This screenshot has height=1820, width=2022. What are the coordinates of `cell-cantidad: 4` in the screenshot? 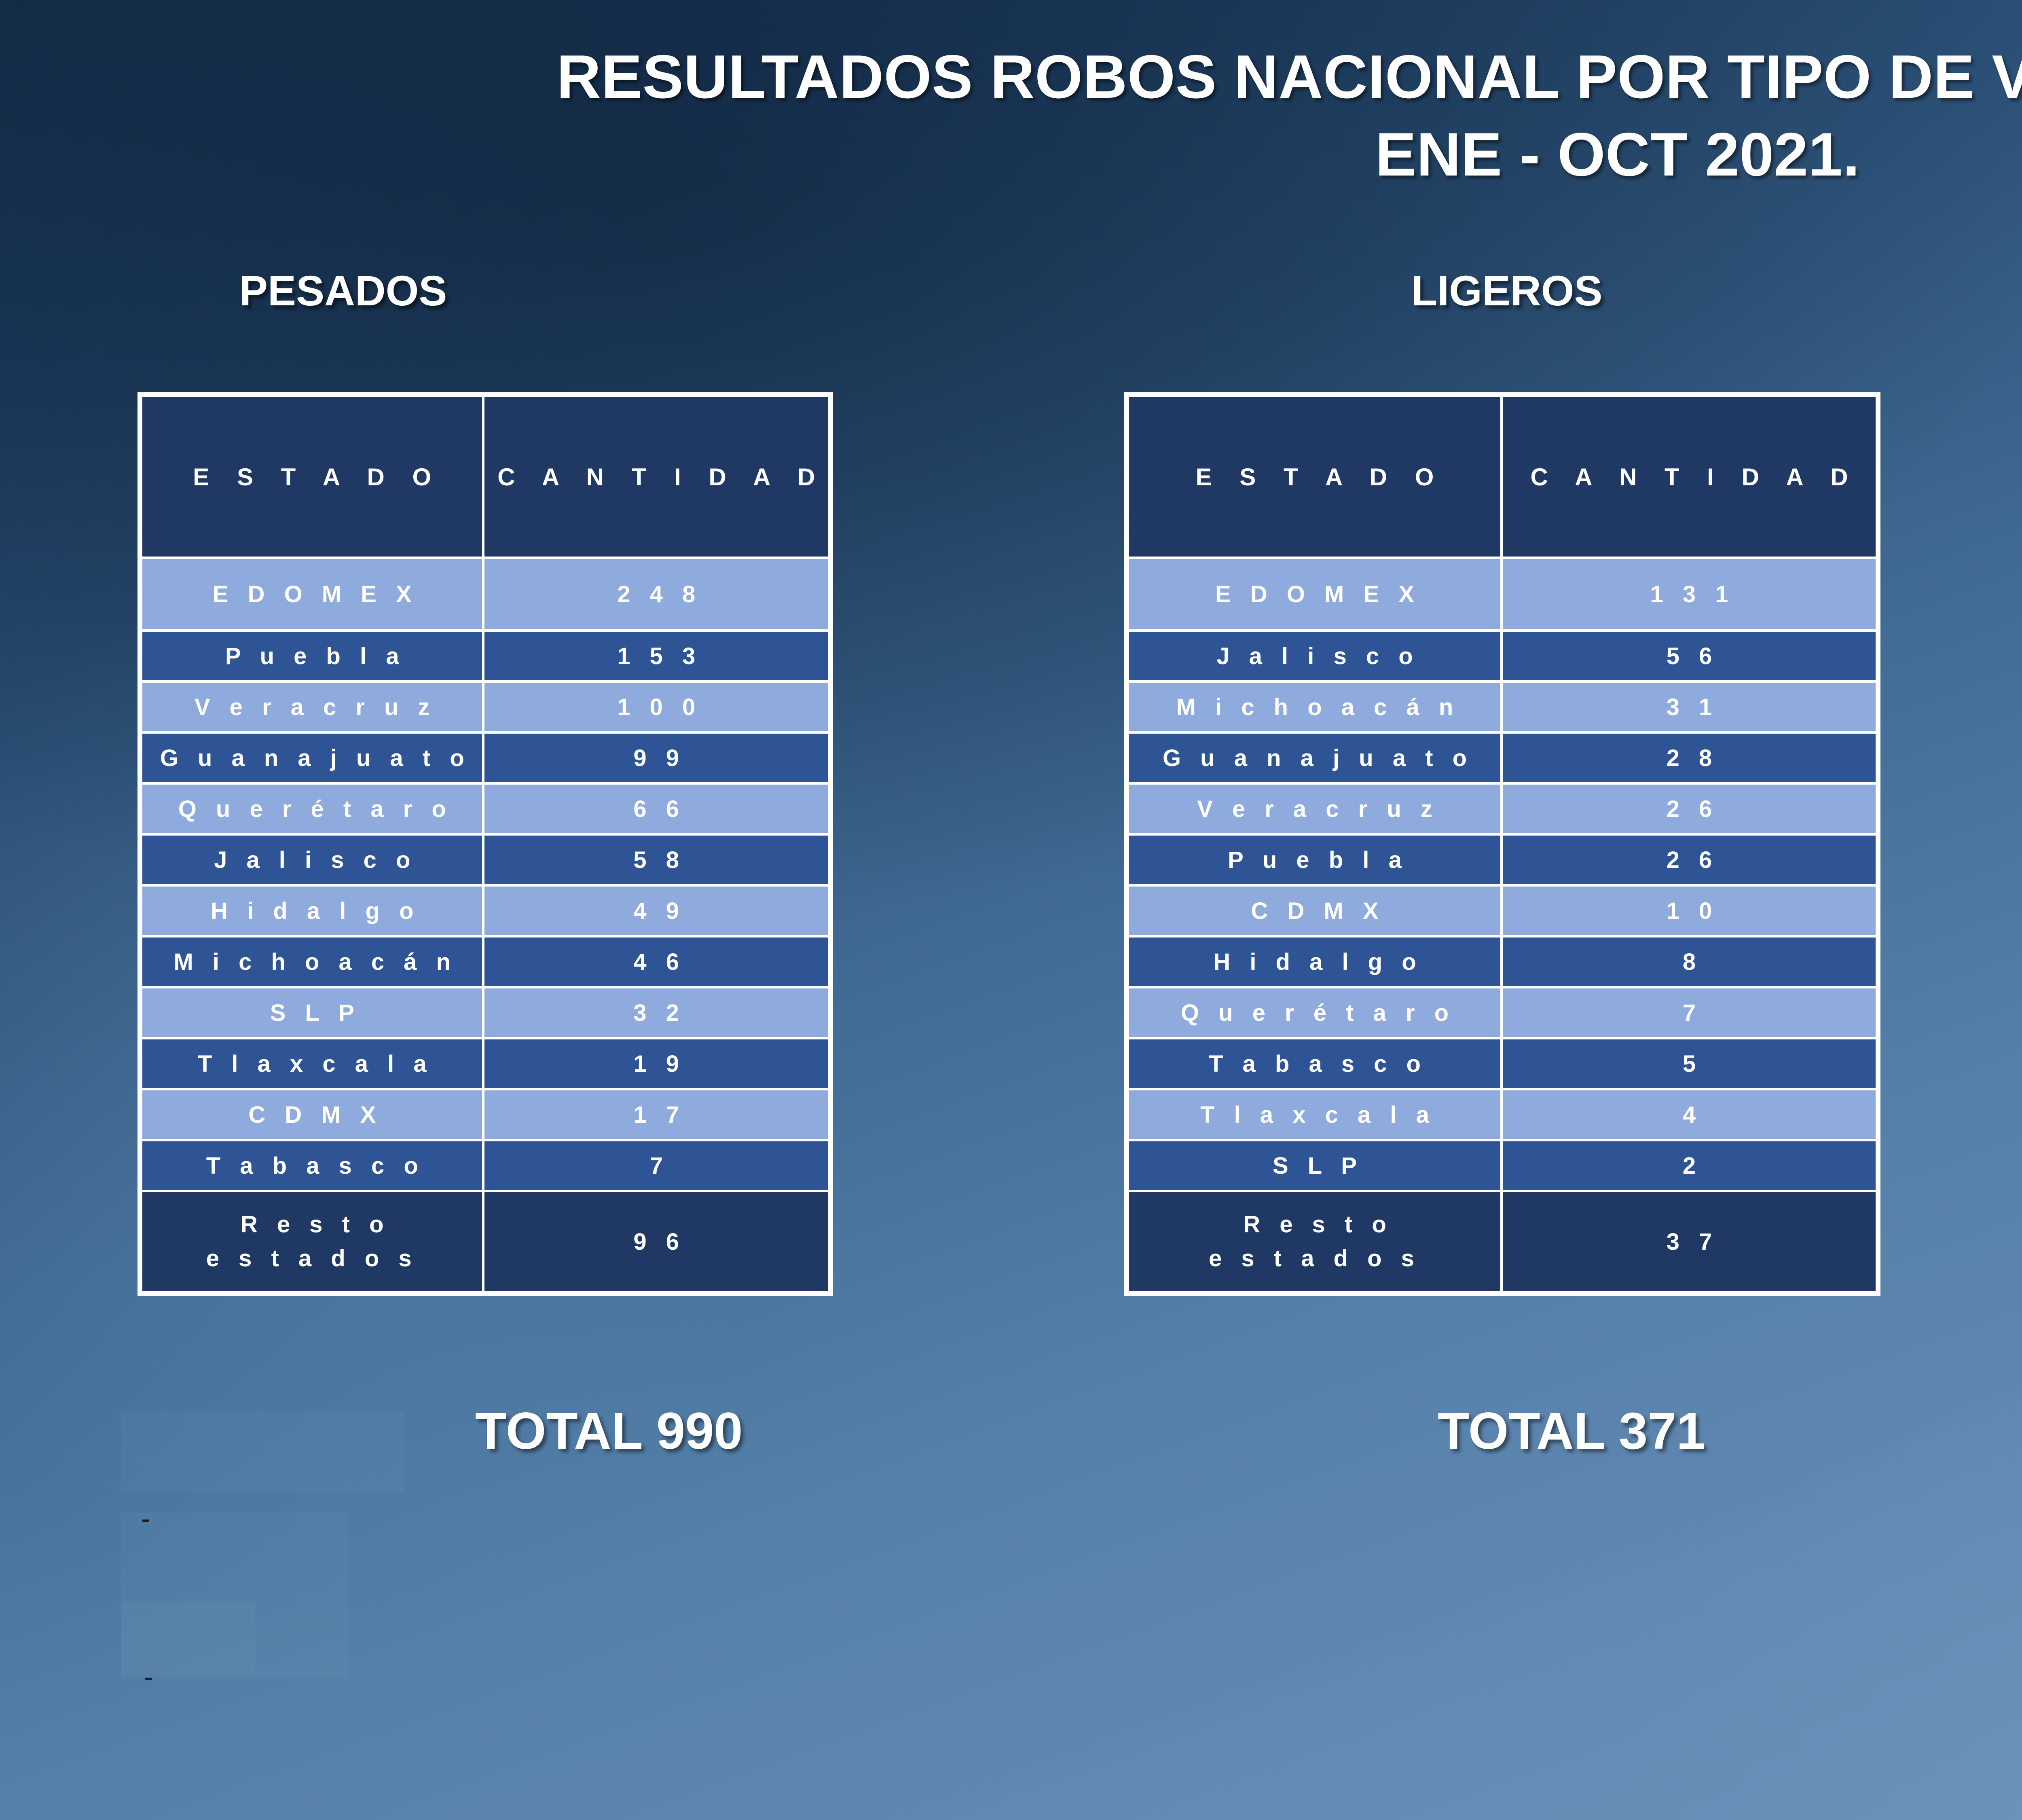 It's located at (1689, 1114).